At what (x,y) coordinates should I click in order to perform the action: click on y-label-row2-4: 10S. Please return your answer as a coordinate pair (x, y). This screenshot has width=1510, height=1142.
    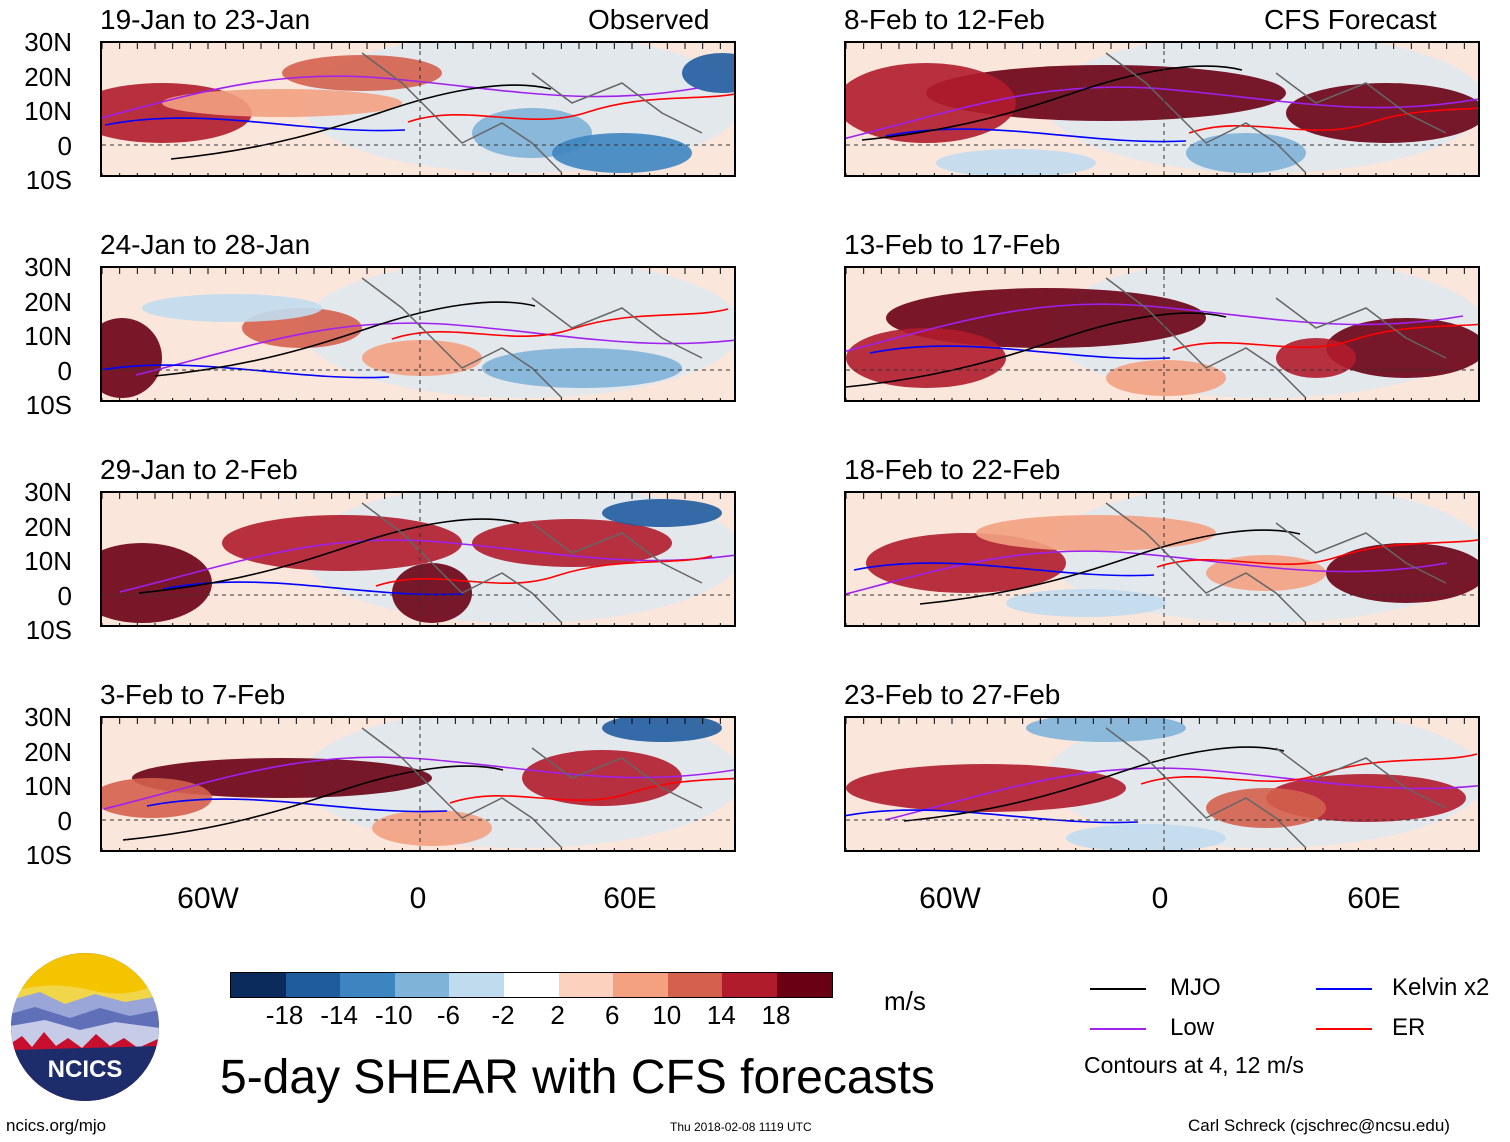
    Looking at the image, I should click on (48, 405).